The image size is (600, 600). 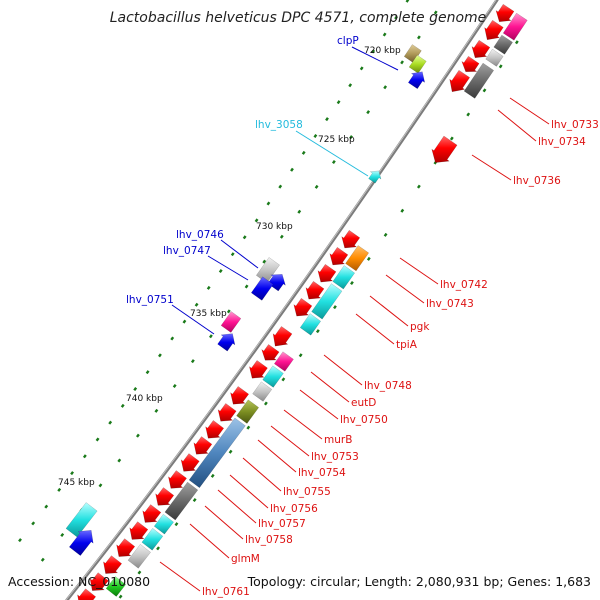 What do you see at coordinates (187, 251) in the screenshot?
I see `gene-label-lhv-0747: lhv_0747` at bounding box center [187, 251].